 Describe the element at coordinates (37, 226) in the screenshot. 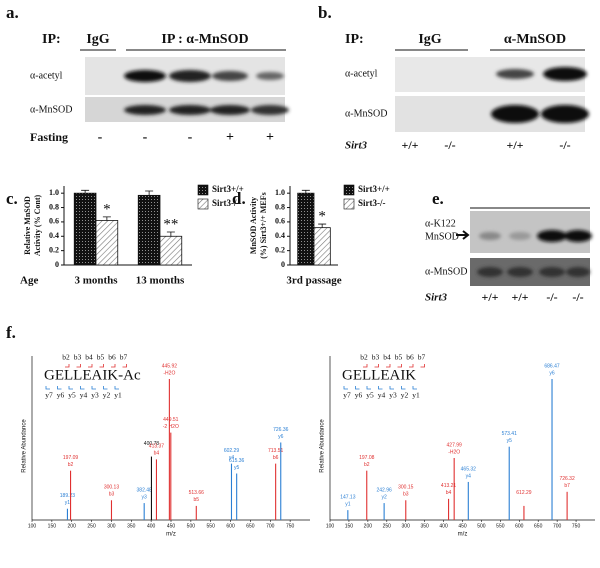

I see `y-axis-label: Activity (% Cont)` at that location.